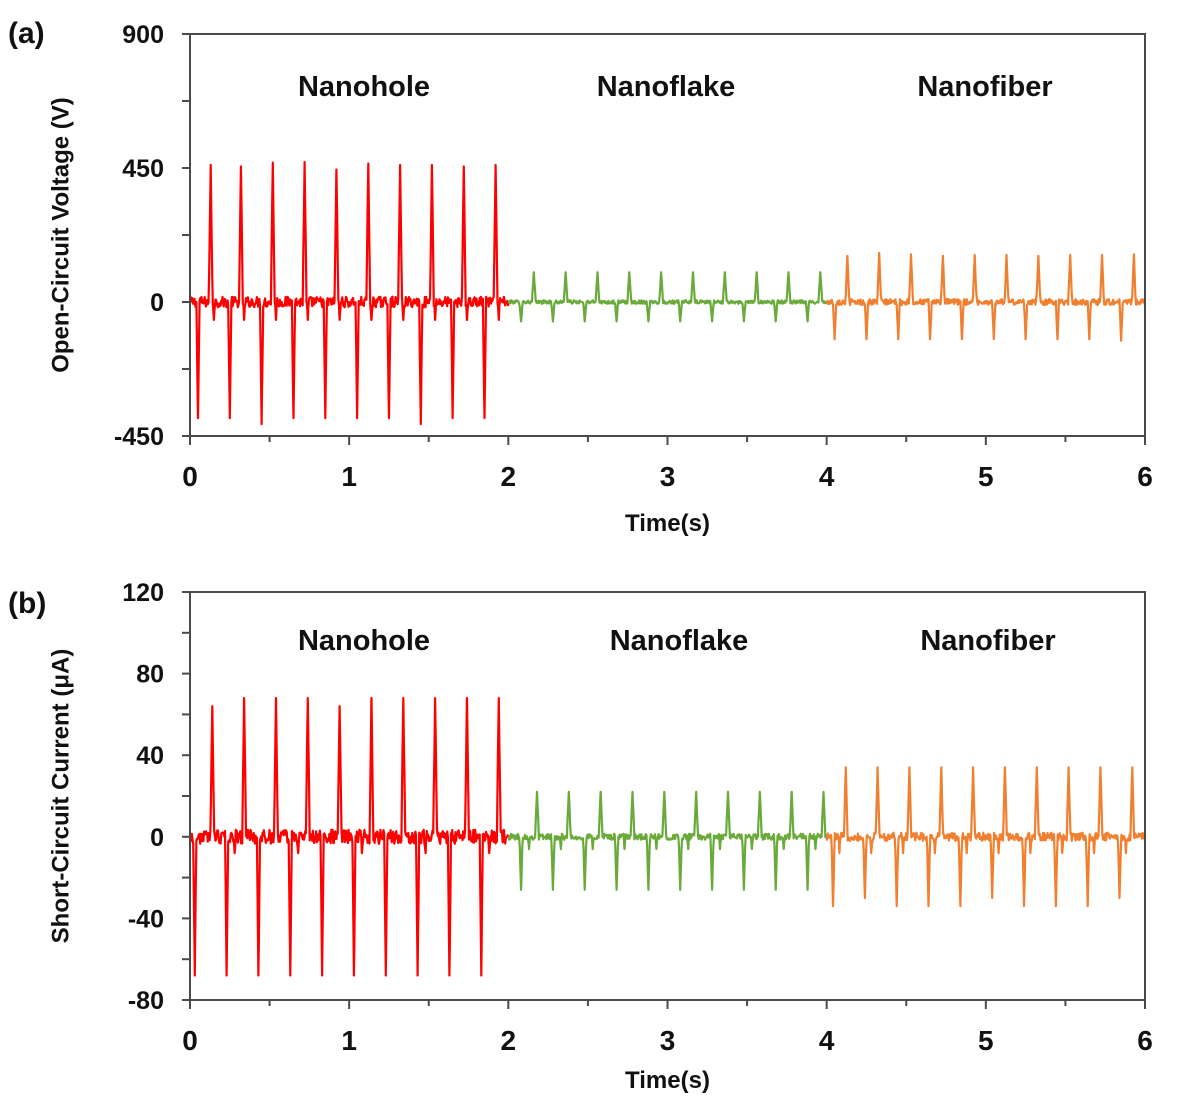 This screenshot has height=1108, width=1181. Describe the element at coordinates (60, 796) in the screenshot. I see `y-axis-title: Short-Circuit Current (μA)` at that location.